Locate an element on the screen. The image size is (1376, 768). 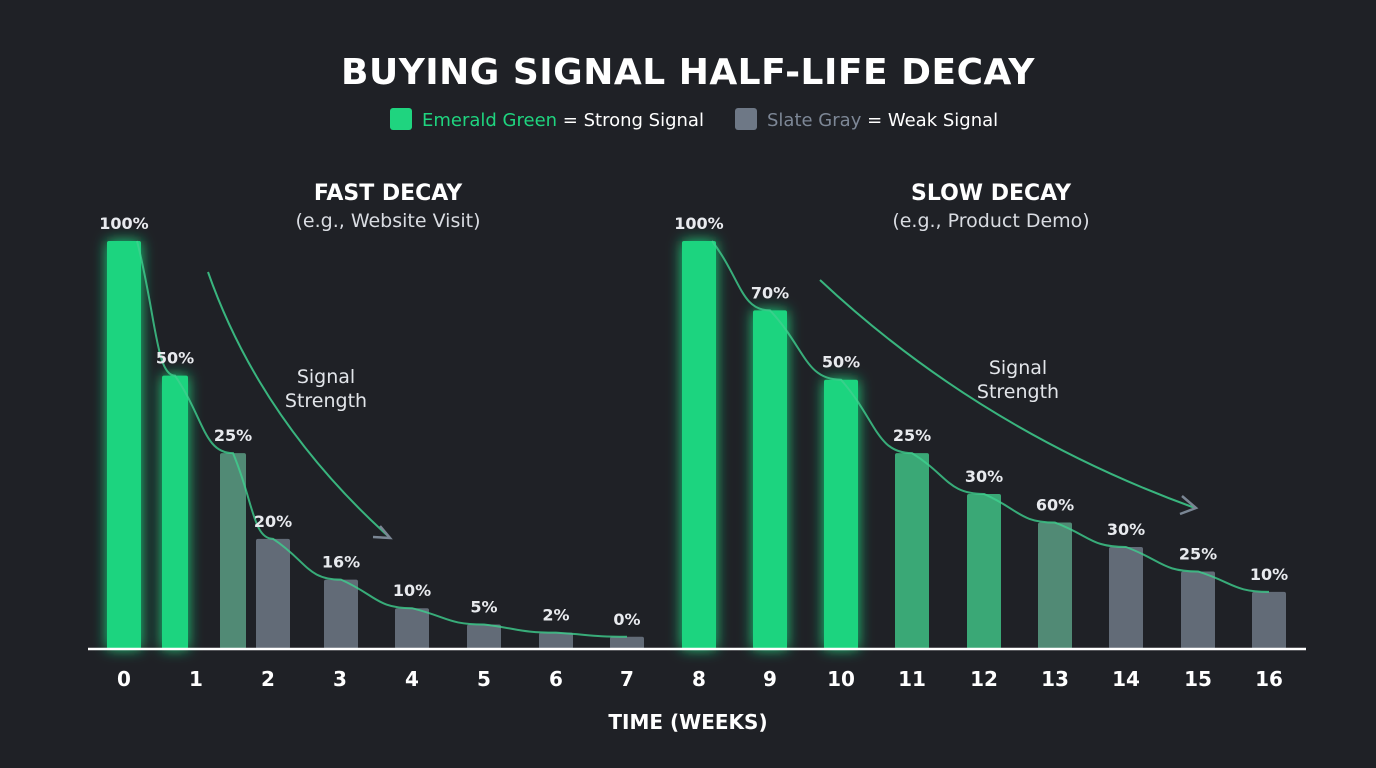
fast-annotation-line1: Signal is located at coordinates (326, 377).